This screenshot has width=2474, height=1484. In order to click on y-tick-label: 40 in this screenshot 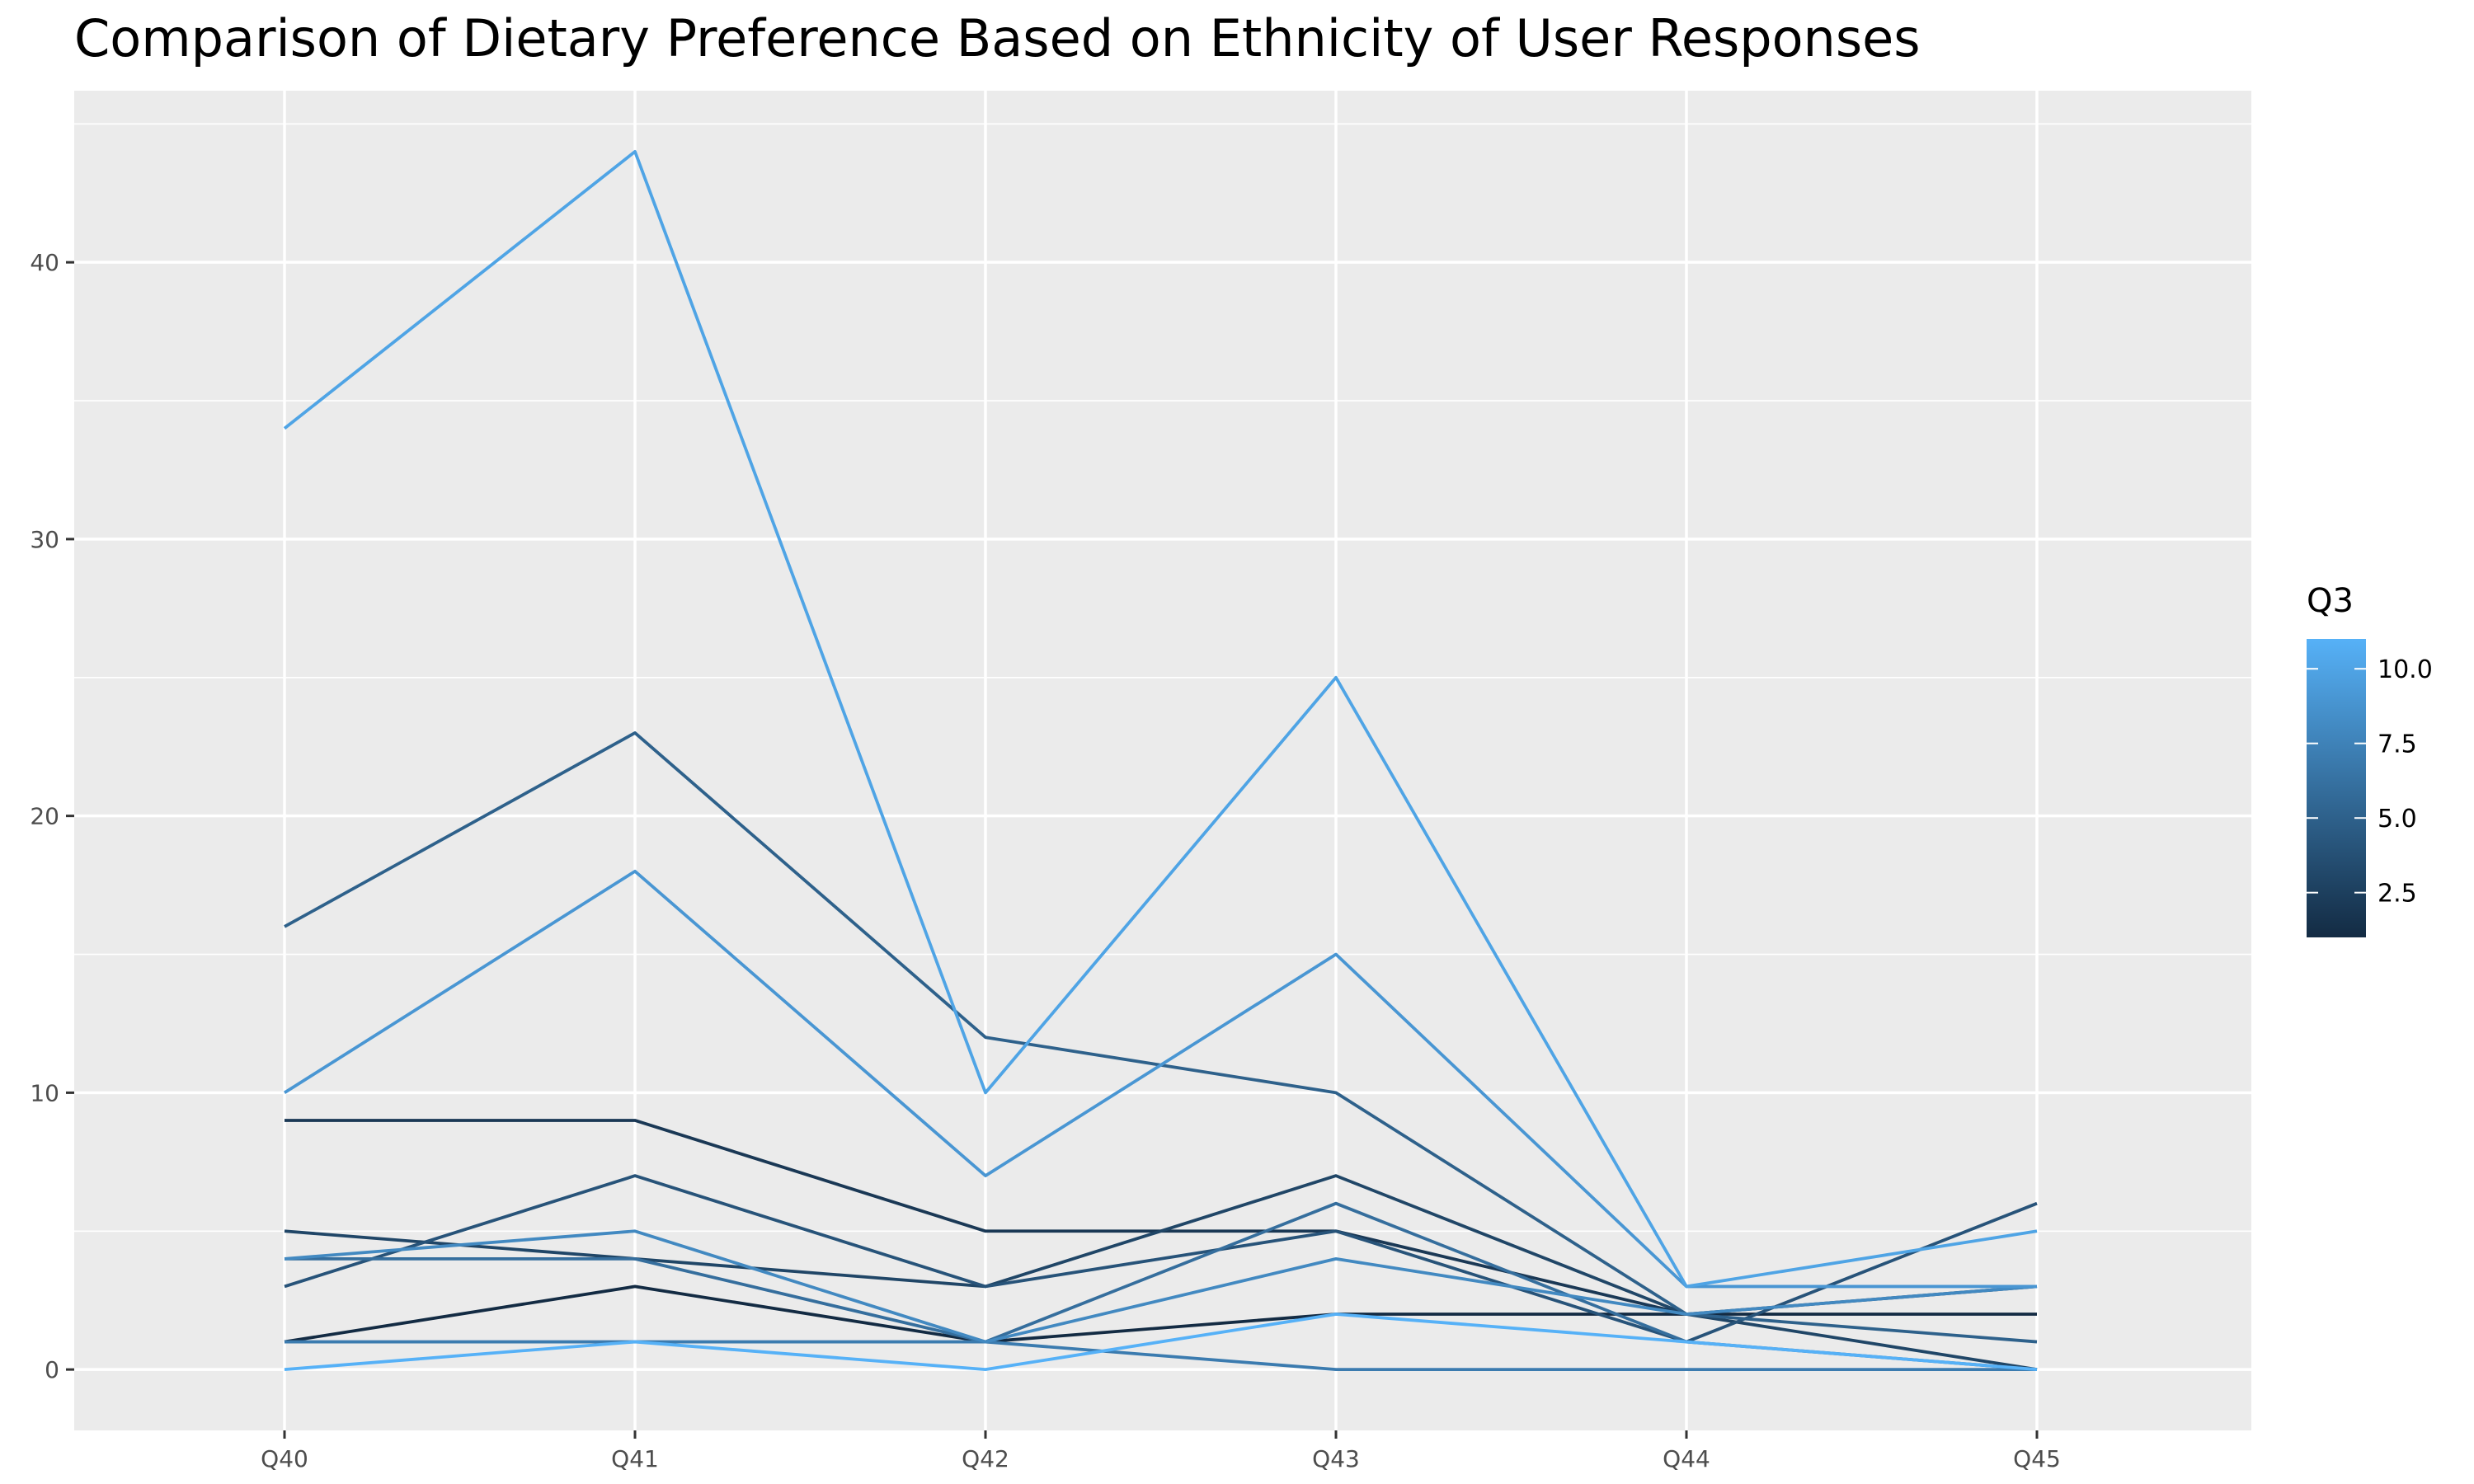, I will do `click(44, 262)`.